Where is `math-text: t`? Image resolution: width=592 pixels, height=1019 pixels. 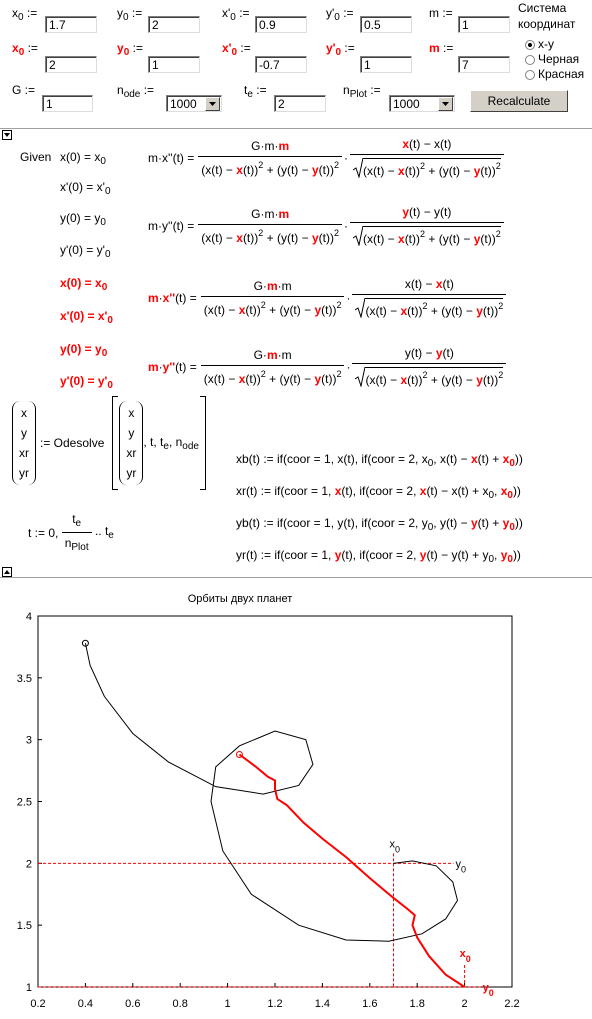
math-text: t is located at coordinates (74, 519).